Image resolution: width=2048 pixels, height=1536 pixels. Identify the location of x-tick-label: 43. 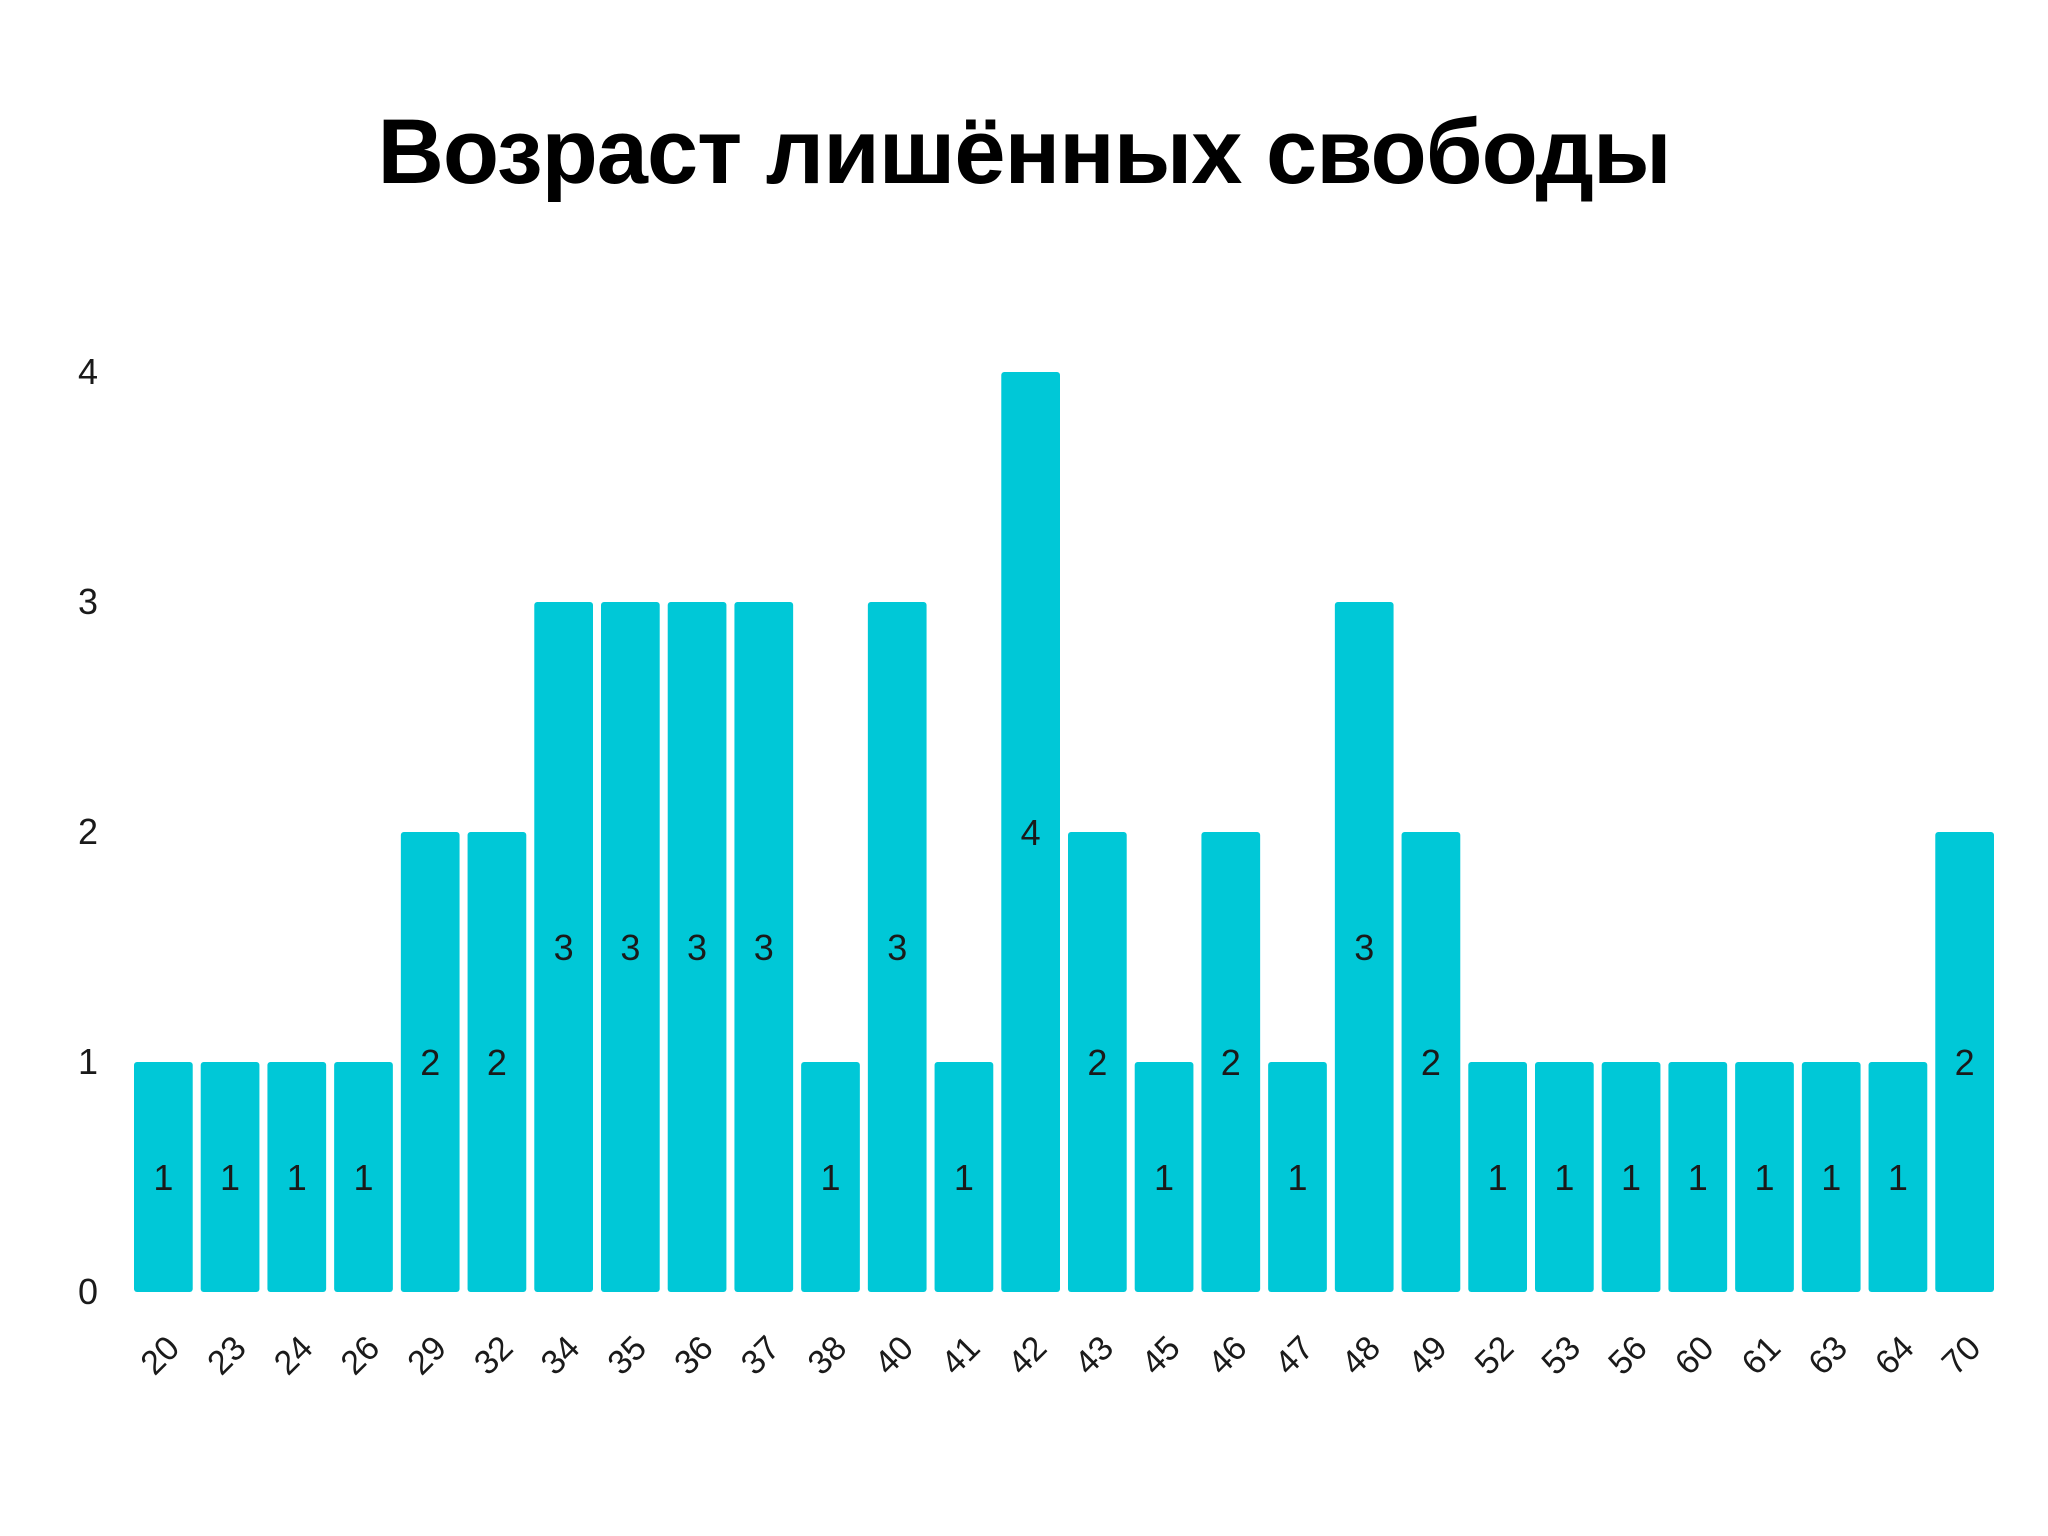
(1094, 1356).